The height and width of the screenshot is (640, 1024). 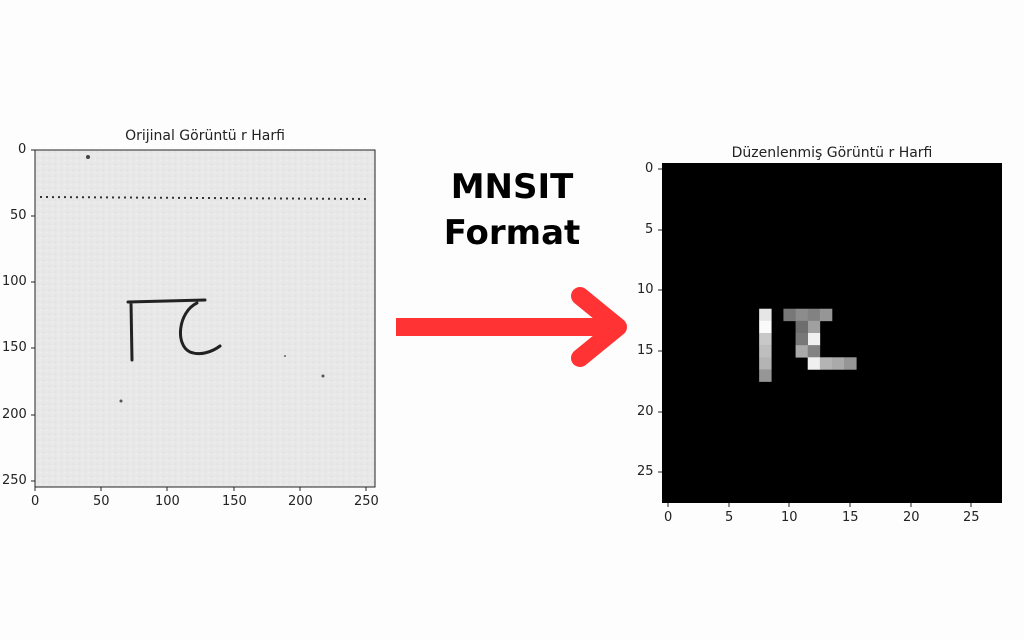 What do you see at coordinates (205, 136) in the screenshot?
I see `original-image-title: Orijinal Görüntü r Harfi` at bounding box center [205, 136].